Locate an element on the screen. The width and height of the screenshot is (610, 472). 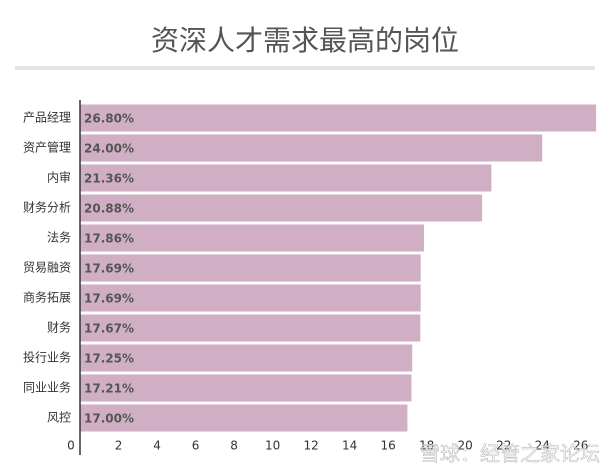
y-tick-label: 贸易融资 is located at coordinates (47, 268).